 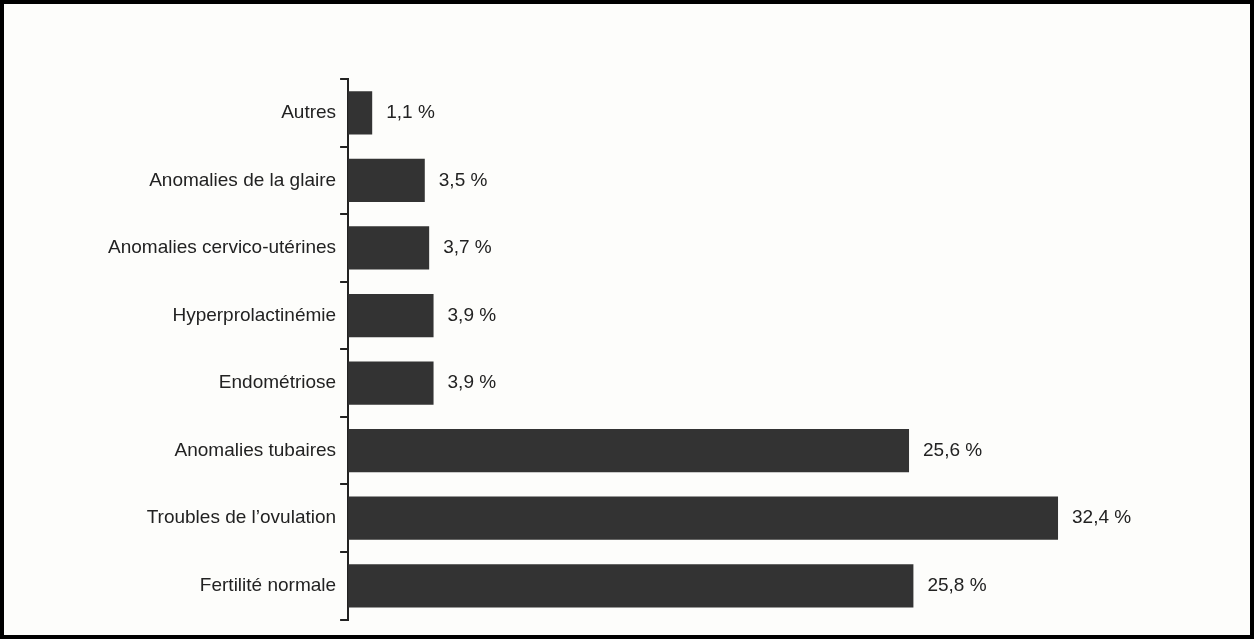 What do you see at coordinates (222, 247) in the screenshot?
I see `y-tick-label: Anomalies cervico-utérines` at bounding box center [222, 247].